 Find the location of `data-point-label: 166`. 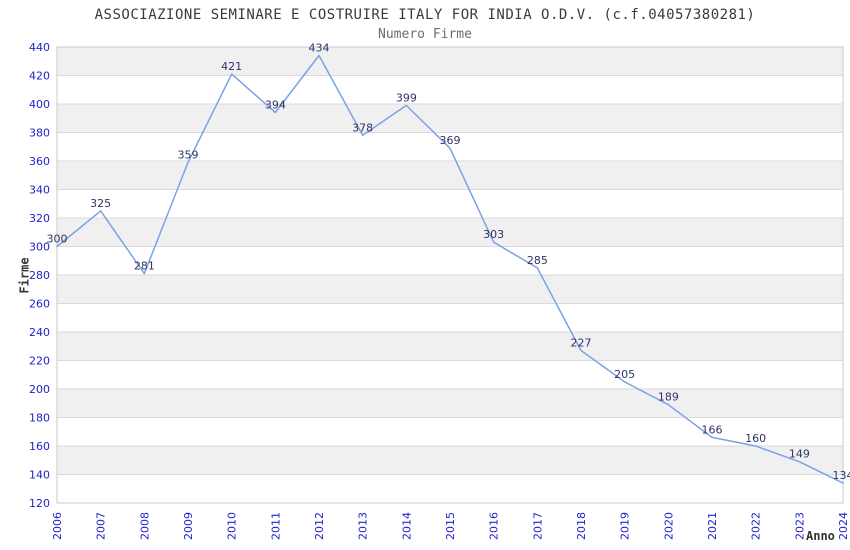

data-point-label: 166 is located at coordinates (712, 429).